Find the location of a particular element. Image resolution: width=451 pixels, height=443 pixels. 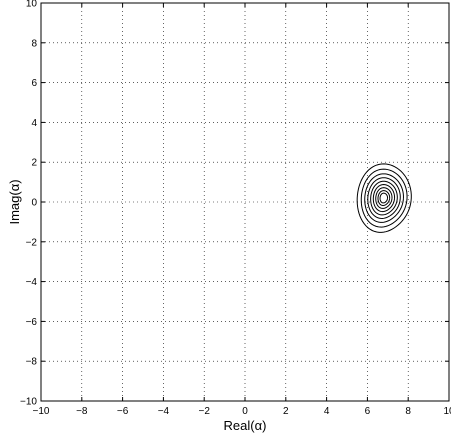

x-tick-label: −8 is located at coordinates (82, 411).